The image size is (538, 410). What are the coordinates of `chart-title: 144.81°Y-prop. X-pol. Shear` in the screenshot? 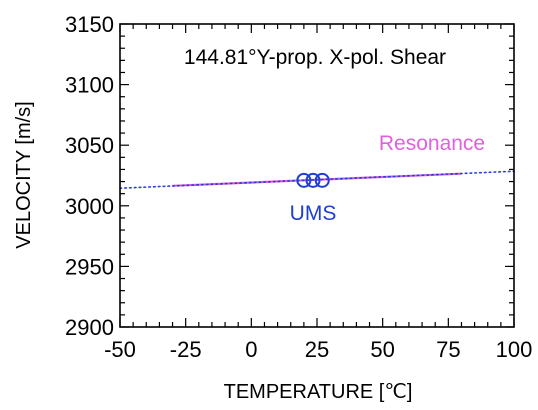 It's located at (315, 57).